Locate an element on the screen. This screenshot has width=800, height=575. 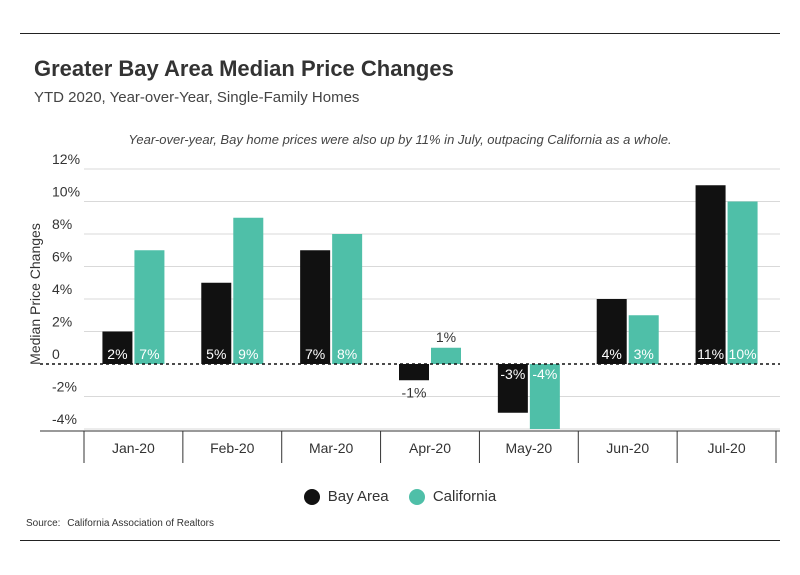
x-tick-label: Jun-20 is located at coordinates (627, 448).